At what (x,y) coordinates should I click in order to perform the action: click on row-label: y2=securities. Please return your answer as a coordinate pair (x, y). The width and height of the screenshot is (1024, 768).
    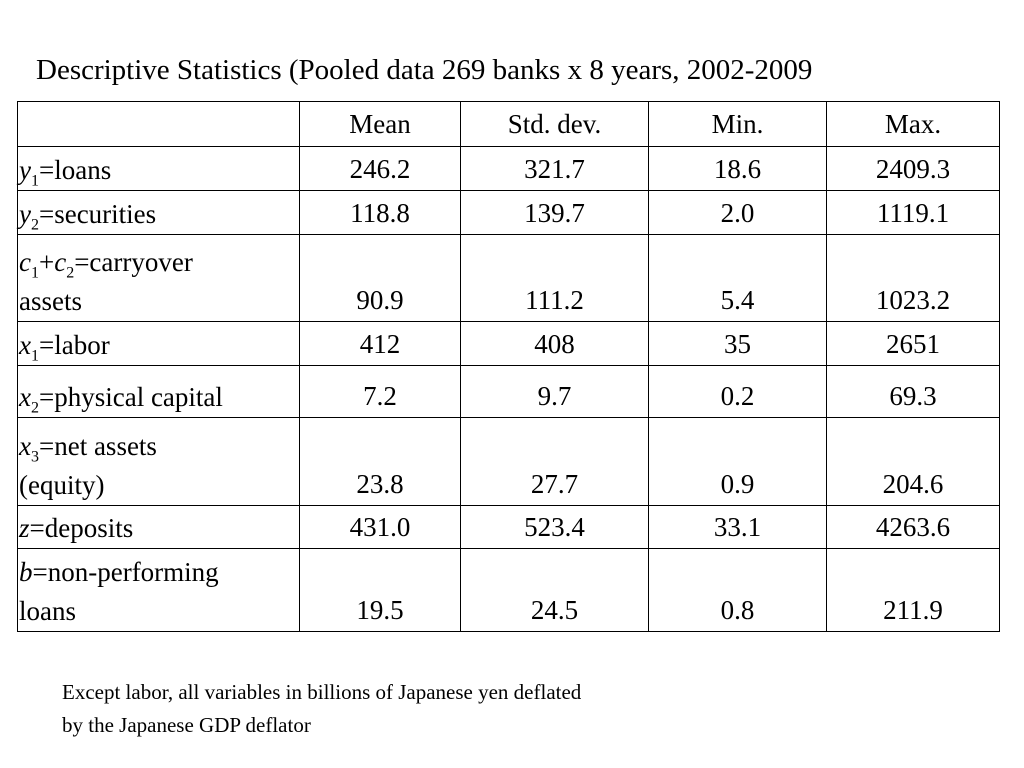
    Looking at the image, I should click on (158, 212).